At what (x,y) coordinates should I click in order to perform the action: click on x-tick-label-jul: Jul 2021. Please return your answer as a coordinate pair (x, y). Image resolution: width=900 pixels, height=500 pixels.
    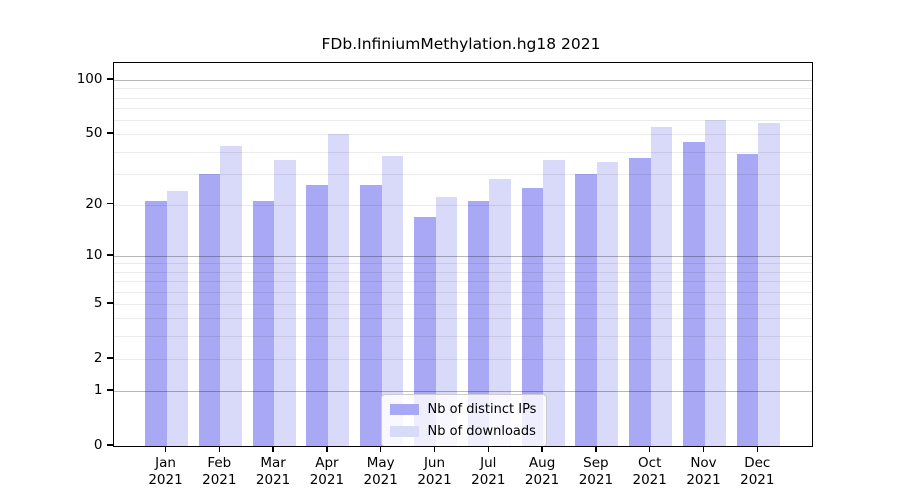
    Looking at the image, I should click on (488, 471).